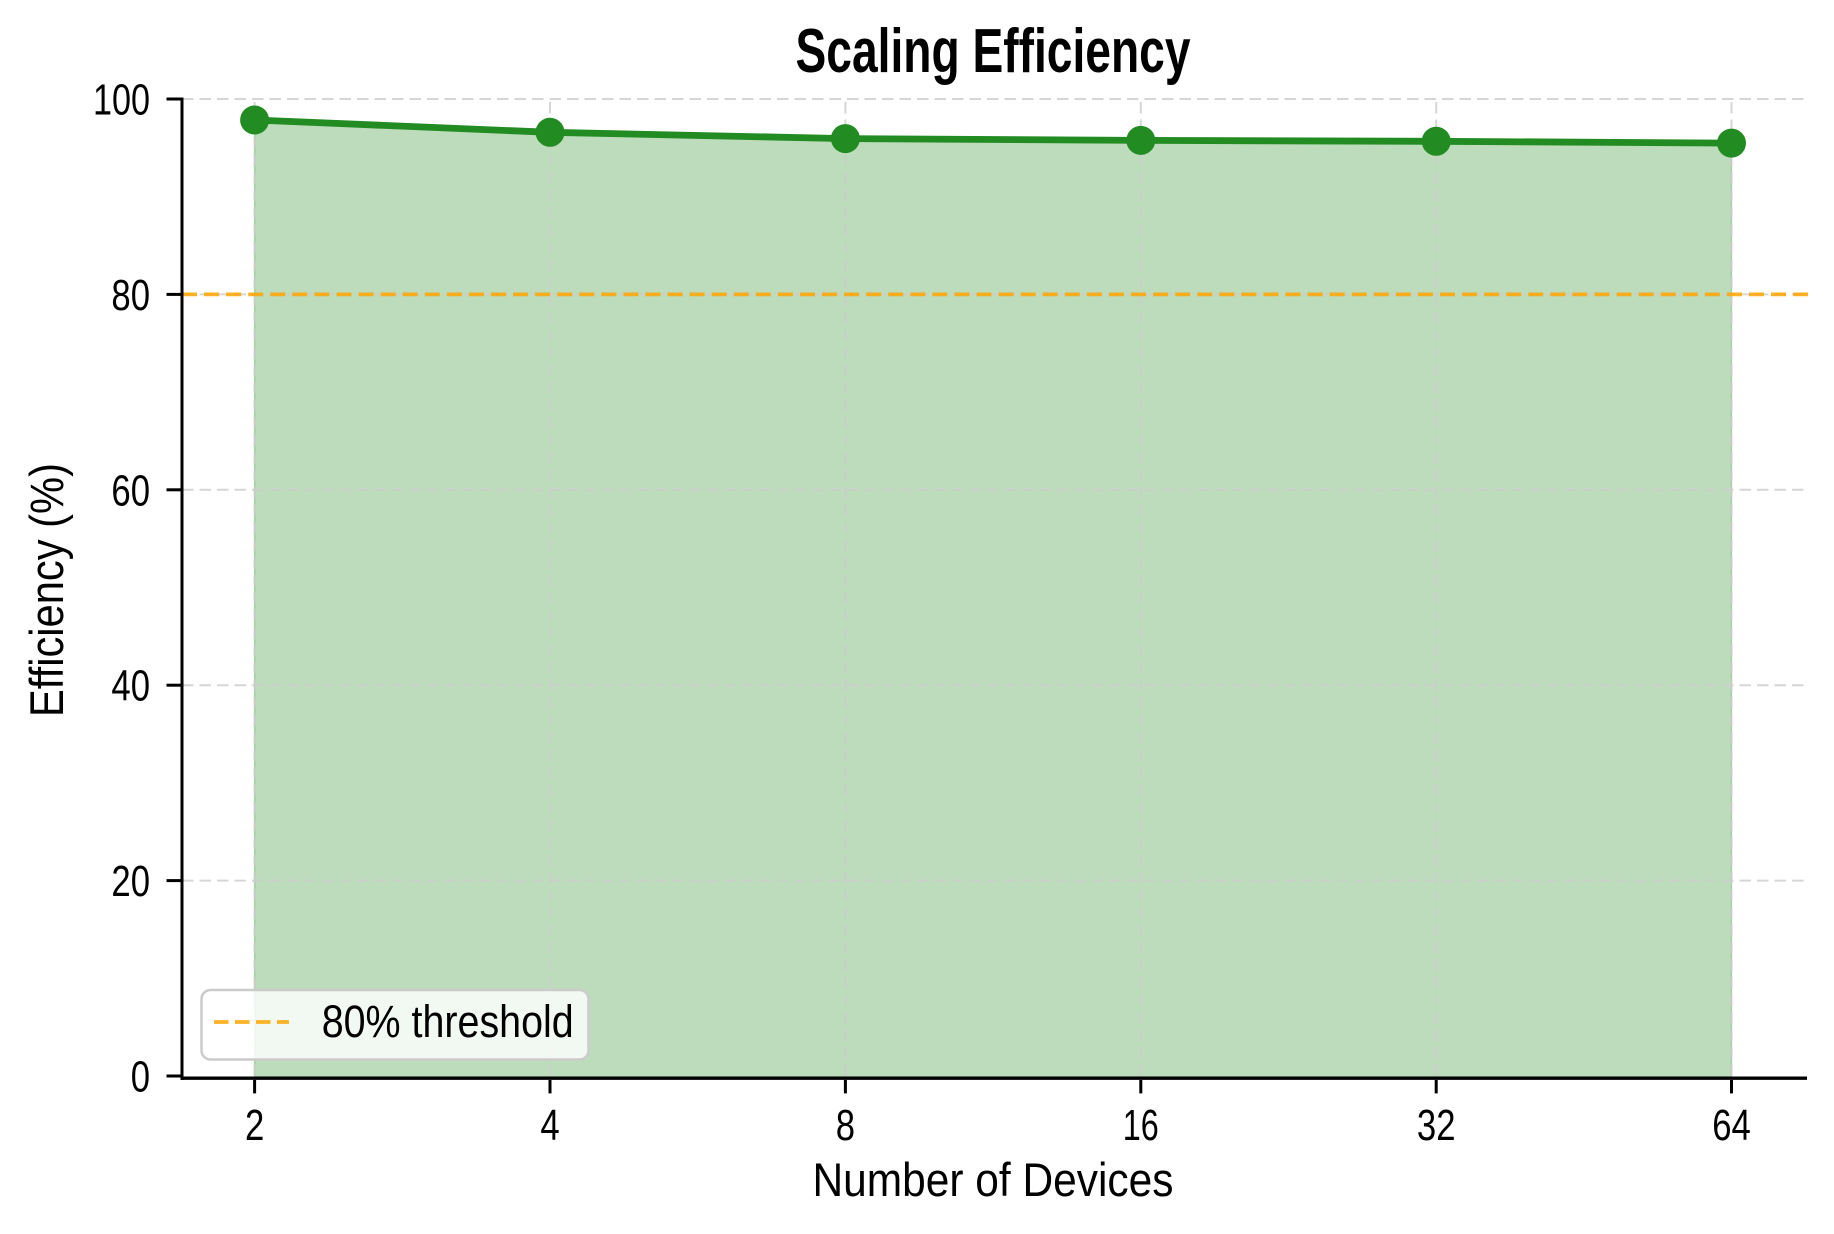 Image resolution: width=1834 pixels, height=1234 pixels. What do you see at coordinates (549, 1125) in the screenshot?
I see `svg-text: 4` at bounding box center [549, 1125].